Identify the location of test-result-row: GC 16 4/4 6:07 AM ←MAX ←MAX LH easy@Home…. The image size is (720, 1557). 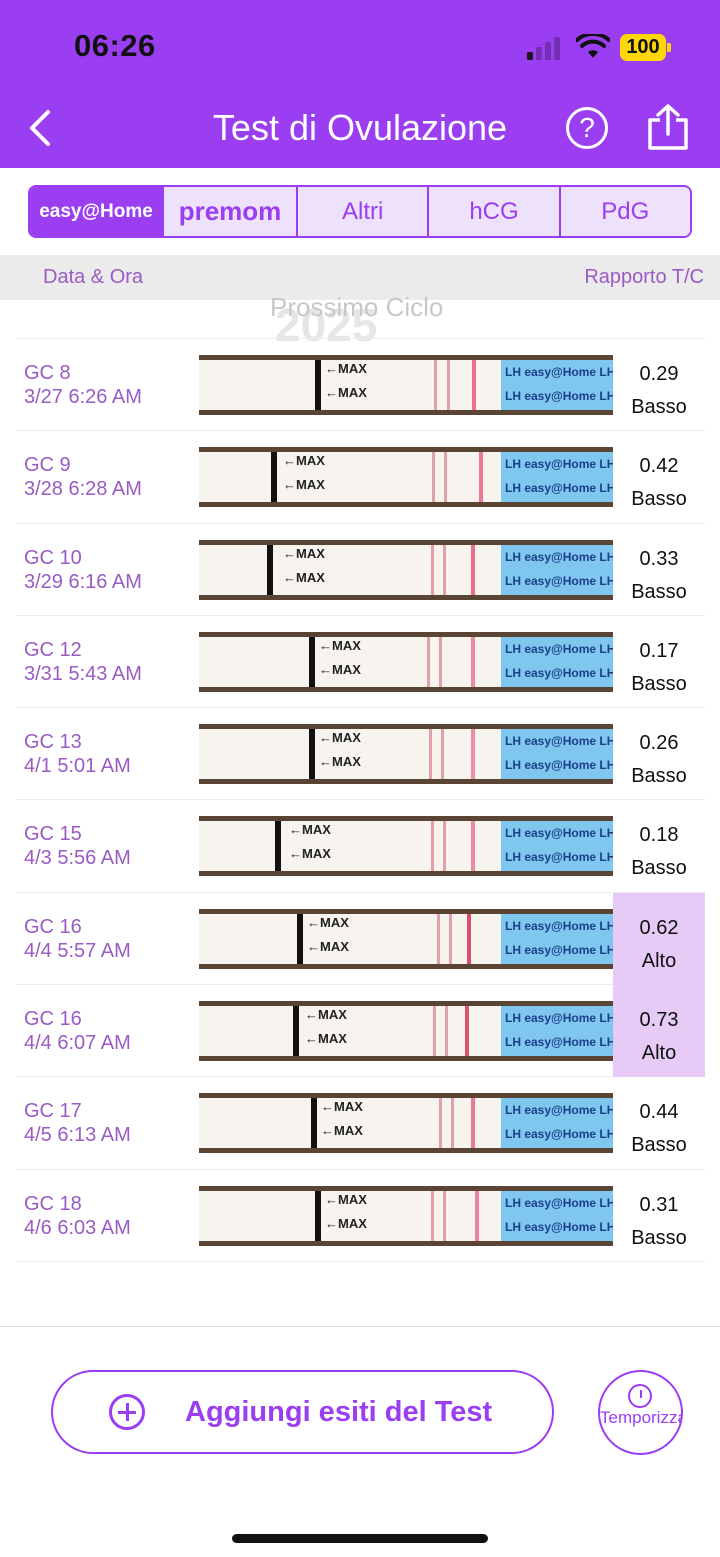
(360, 1031).